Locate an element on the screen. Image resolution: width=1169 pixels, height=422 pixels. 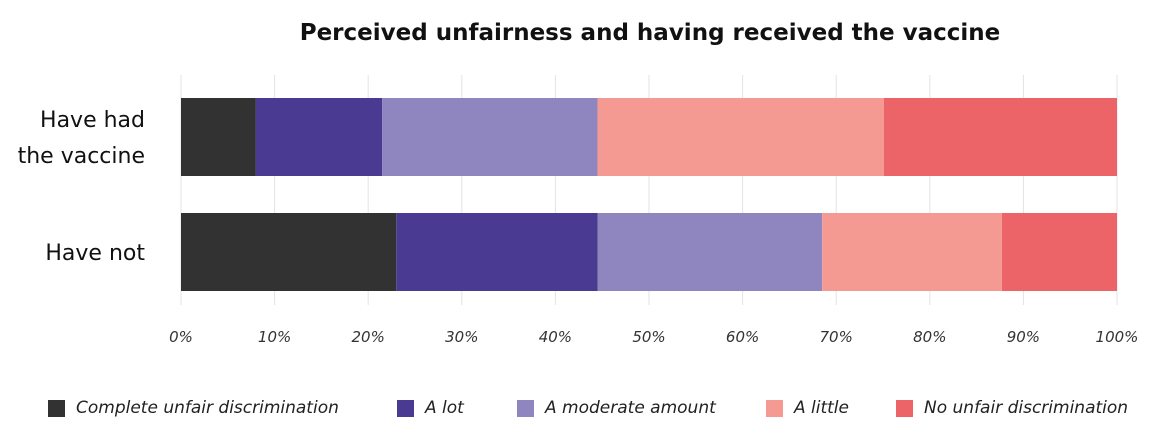
x-tick-label: 80% is located at coordinates (929, 337).